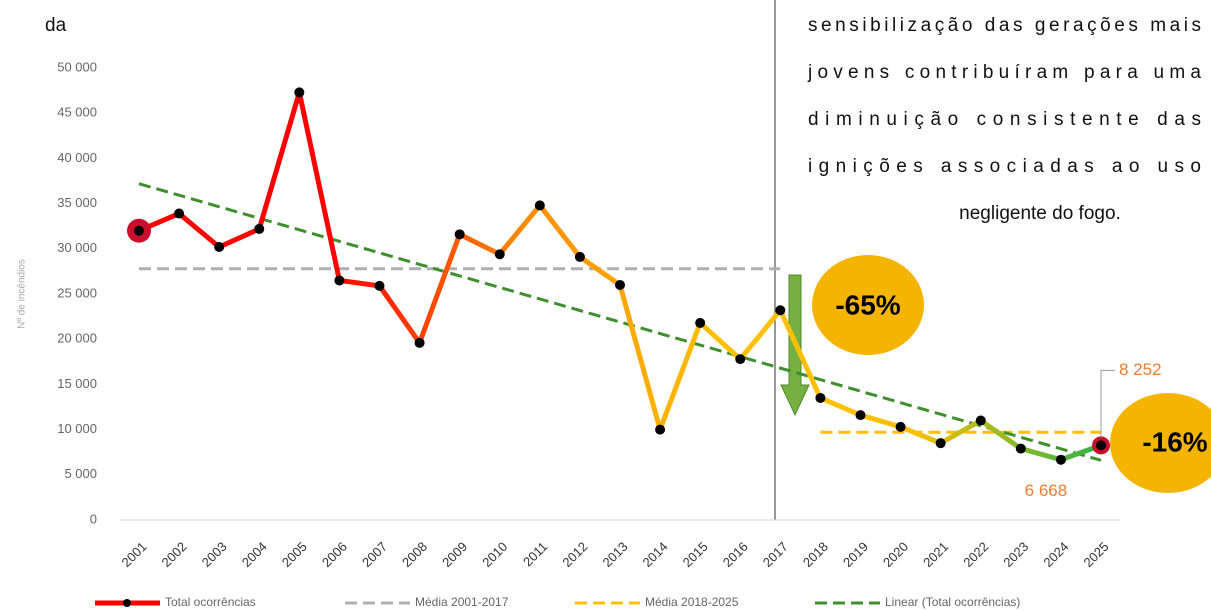 The height and width of the screenshot is (611, 1211). What do you see at coordinates (56, 25) in the screenshot?
I see `text-fragment: da` at bounding box center [56, 25].